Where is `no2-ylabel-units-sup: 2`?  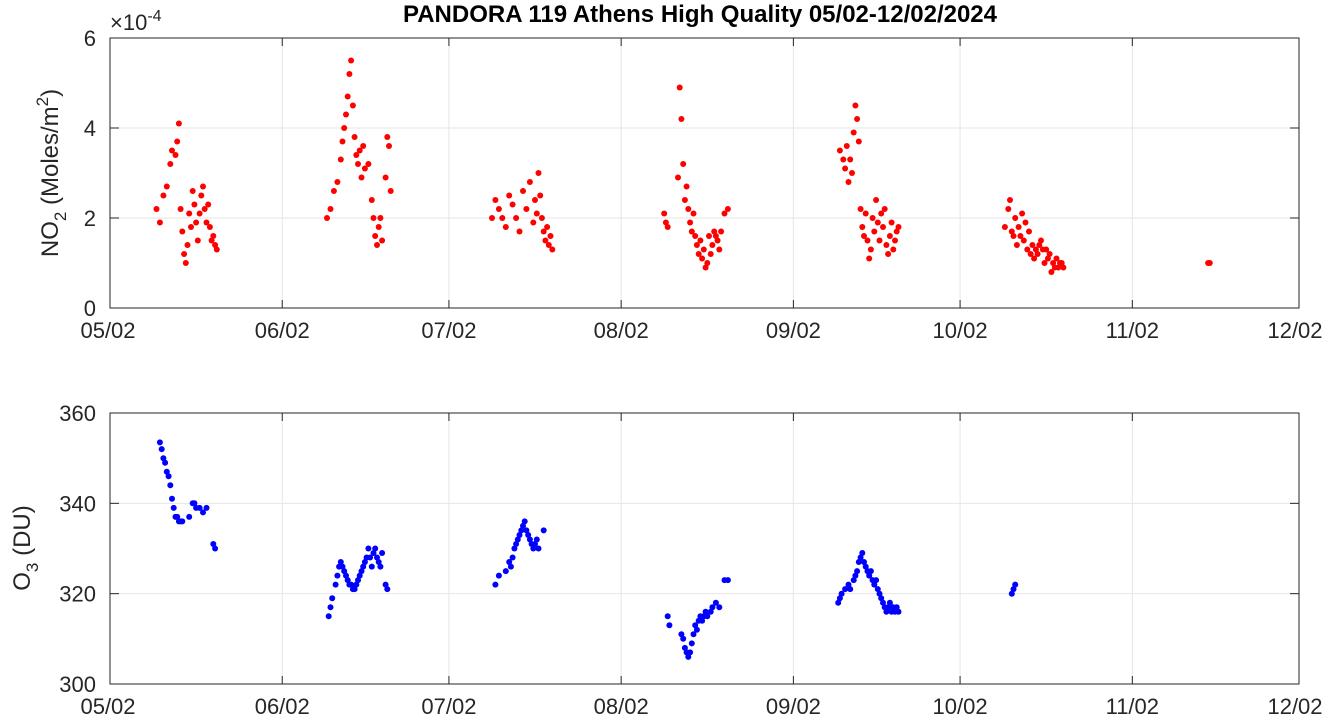 no2-ylabel-units-sup: 2 is located at coordinates (42, 101).